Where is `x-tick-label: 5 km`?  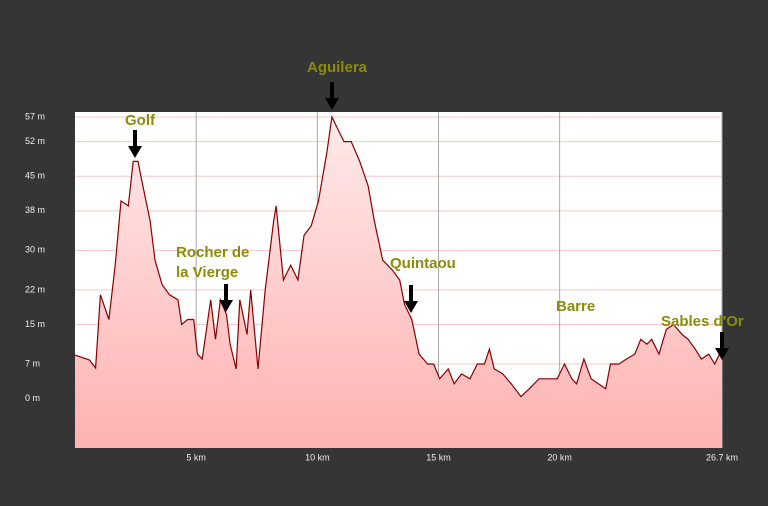
x-tick-label: 5 km is located at coordinates (196, 457).